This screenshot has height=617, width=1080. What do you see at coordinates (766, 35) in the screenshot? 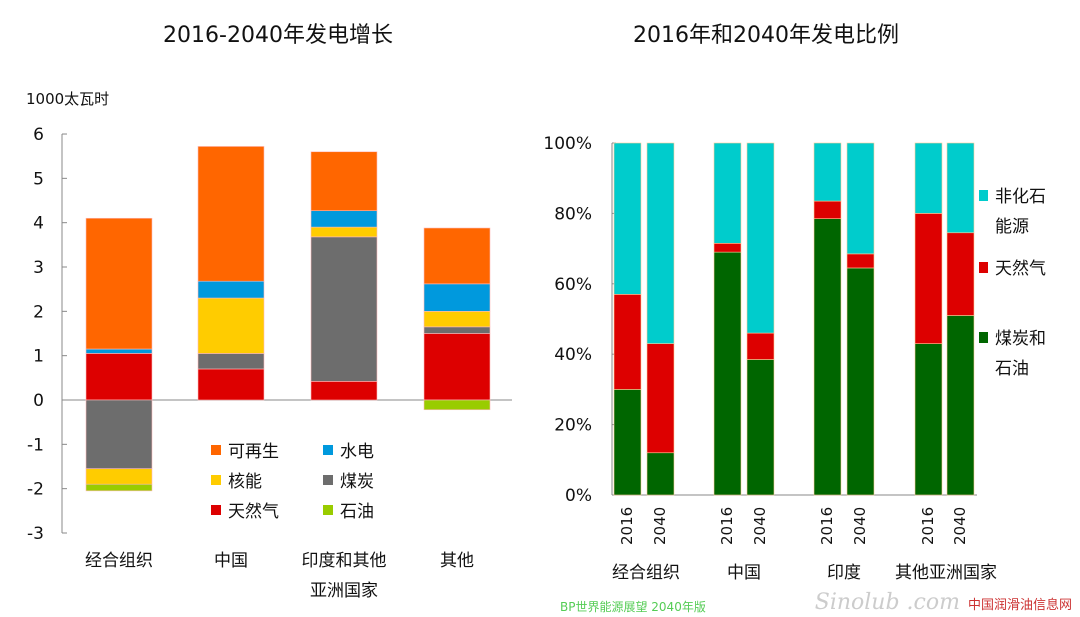
I see `chart-title: 2016年和2040年发电比例` at bounding box center [766, 35].